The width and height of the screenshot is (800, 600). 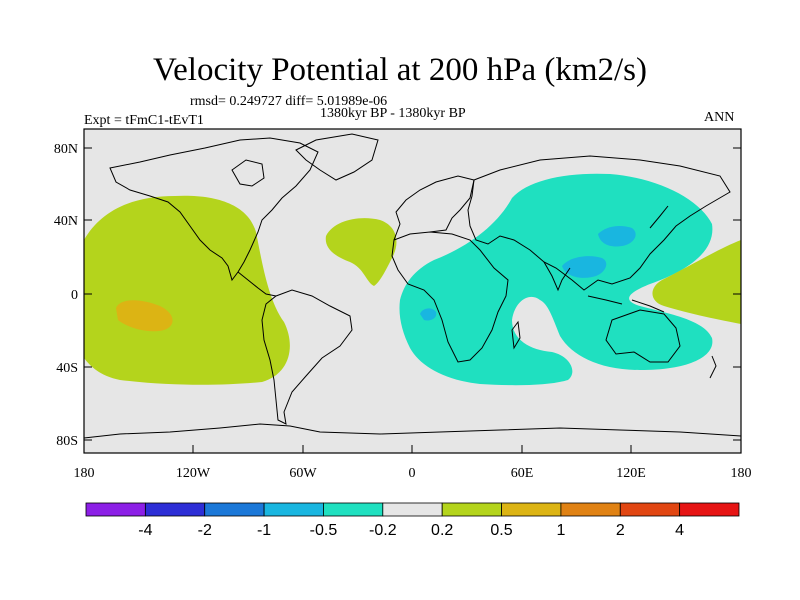 I want to click on colorbar-label: 0.2, so click(x=442, y=530).